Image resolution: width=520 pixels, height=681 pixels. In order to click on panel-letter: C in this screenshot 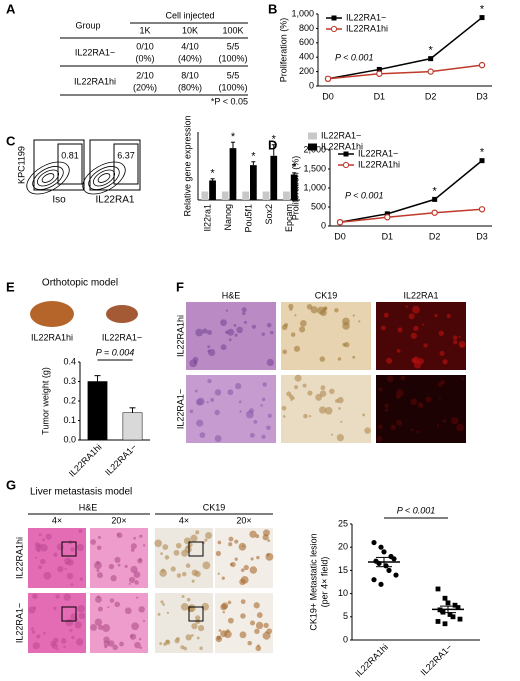, I will do `click(11, 140)`.